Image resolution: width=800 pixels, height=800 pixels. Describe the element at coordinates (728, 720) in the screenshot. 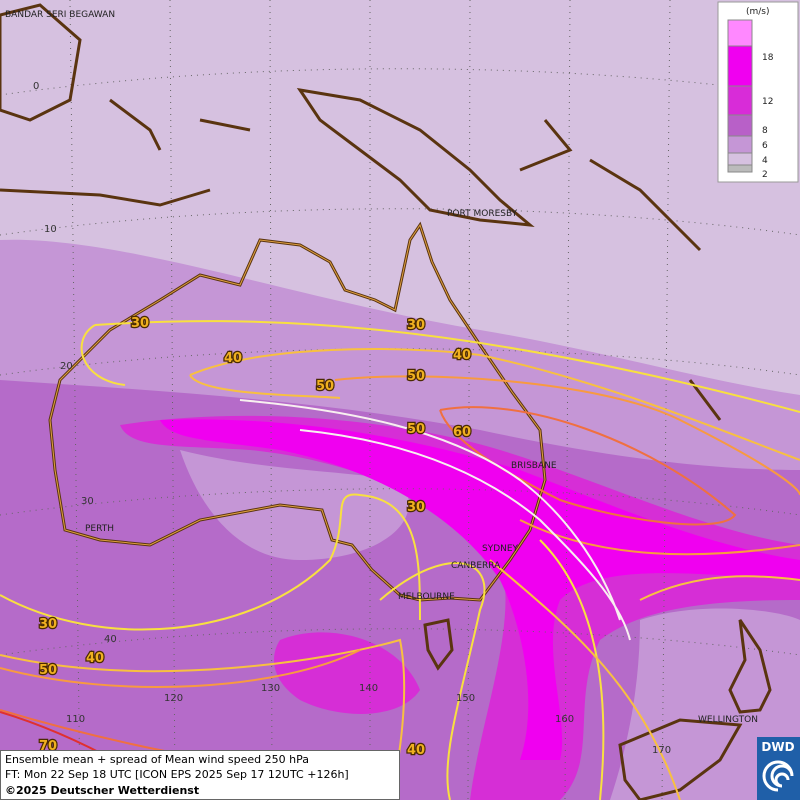

I see `place-label: WELLINGTON` at that location.